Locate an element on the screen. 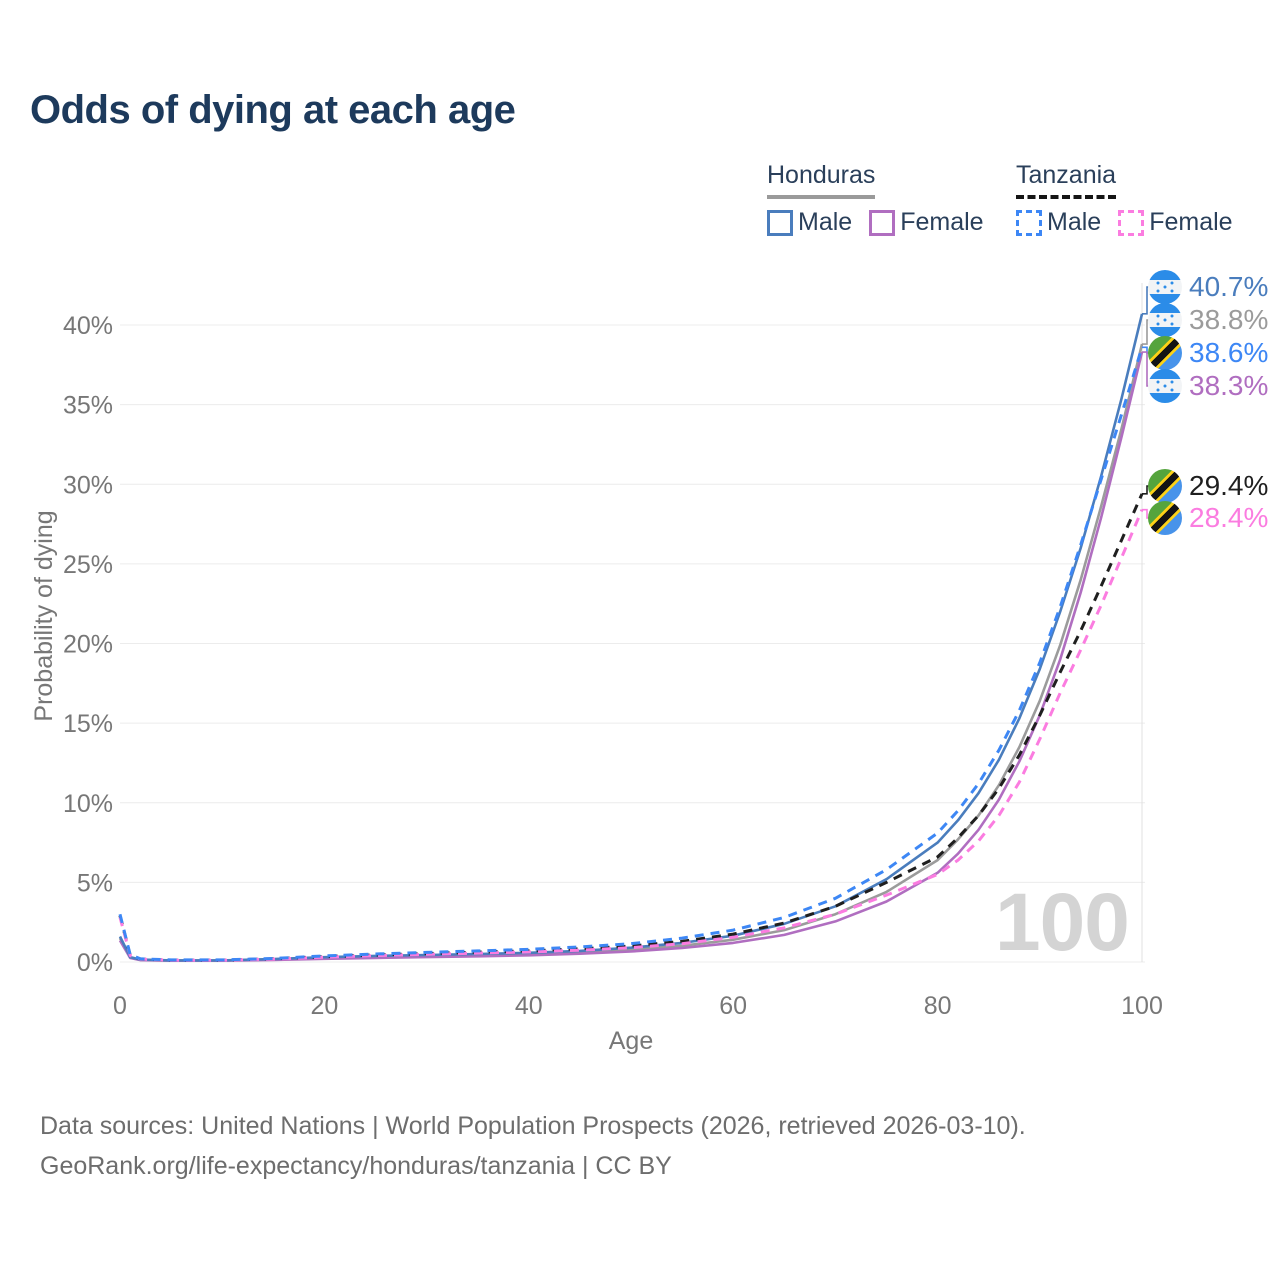 Image resolution: width=1280 pixels, height=1280 pixels. end-label-honduras-both-sexes: 38.8% is located at coordinates (1208, 320).